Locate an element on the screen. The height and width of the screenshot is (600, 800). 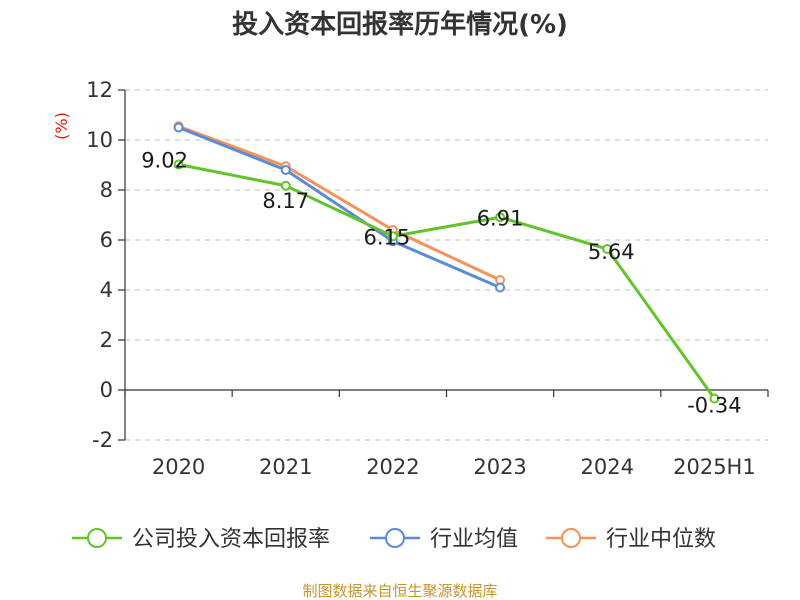
y-tick-label: -2 is located at coordinates (102, 440).